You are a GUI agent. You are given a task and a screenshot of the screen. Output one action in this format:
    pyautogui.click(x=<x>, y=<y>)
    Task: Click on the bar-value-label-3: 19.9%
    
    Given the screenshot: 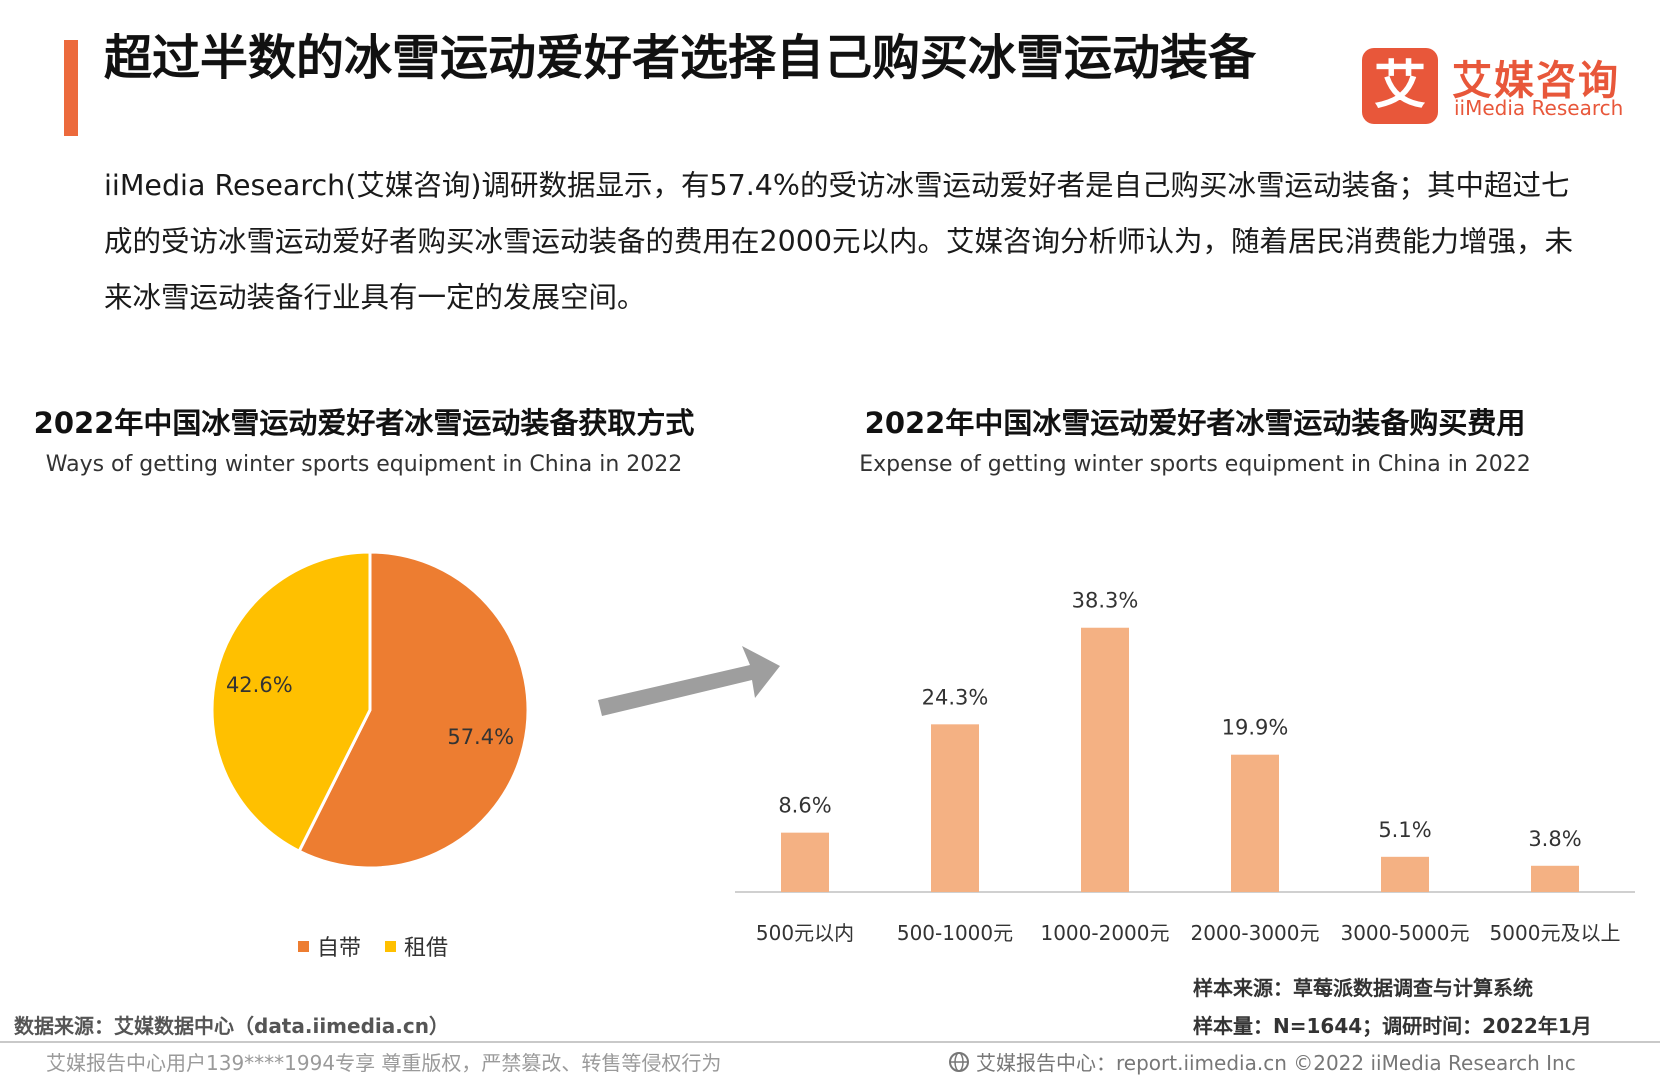 What is the action you would take?
    pyautogui.click(x=1255, y=728)
    